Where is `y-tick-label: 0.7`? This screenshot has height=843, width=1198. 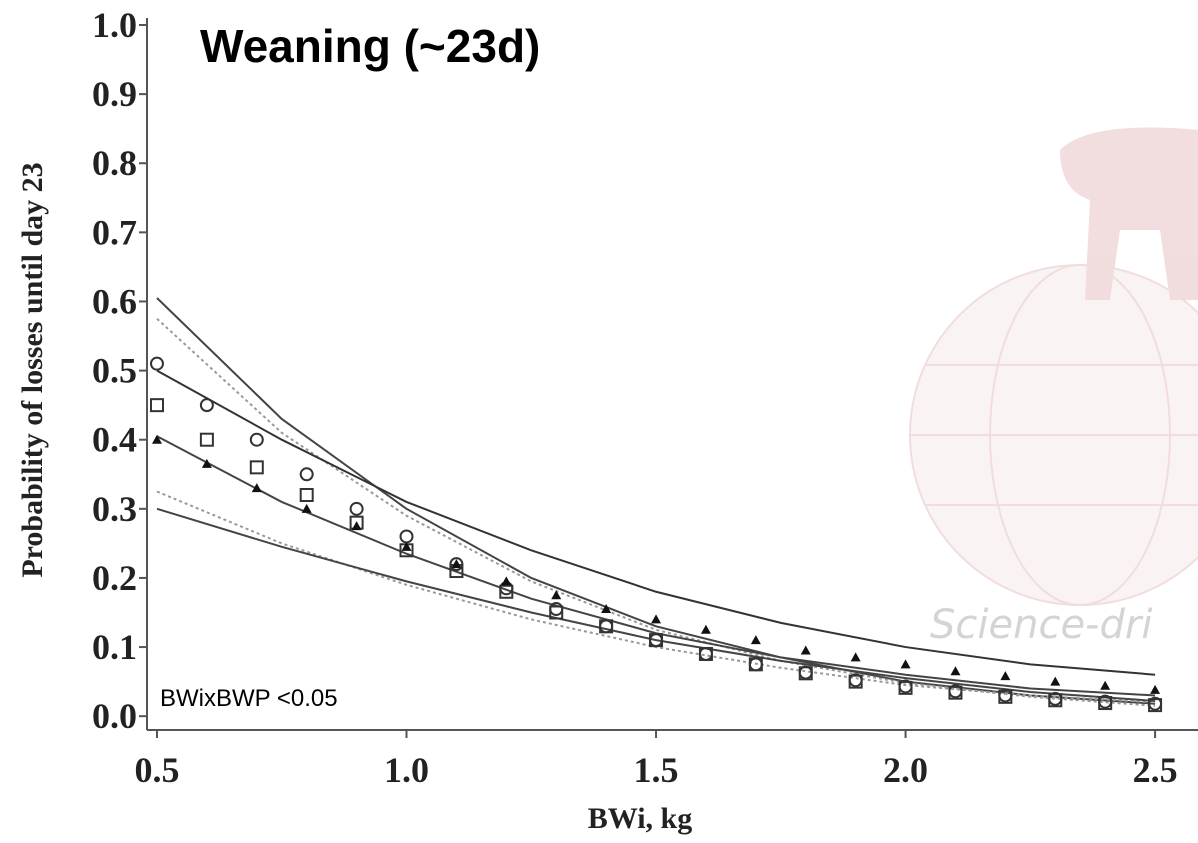
y-tick-label: 0.7 is located at coordinates (114, 232).